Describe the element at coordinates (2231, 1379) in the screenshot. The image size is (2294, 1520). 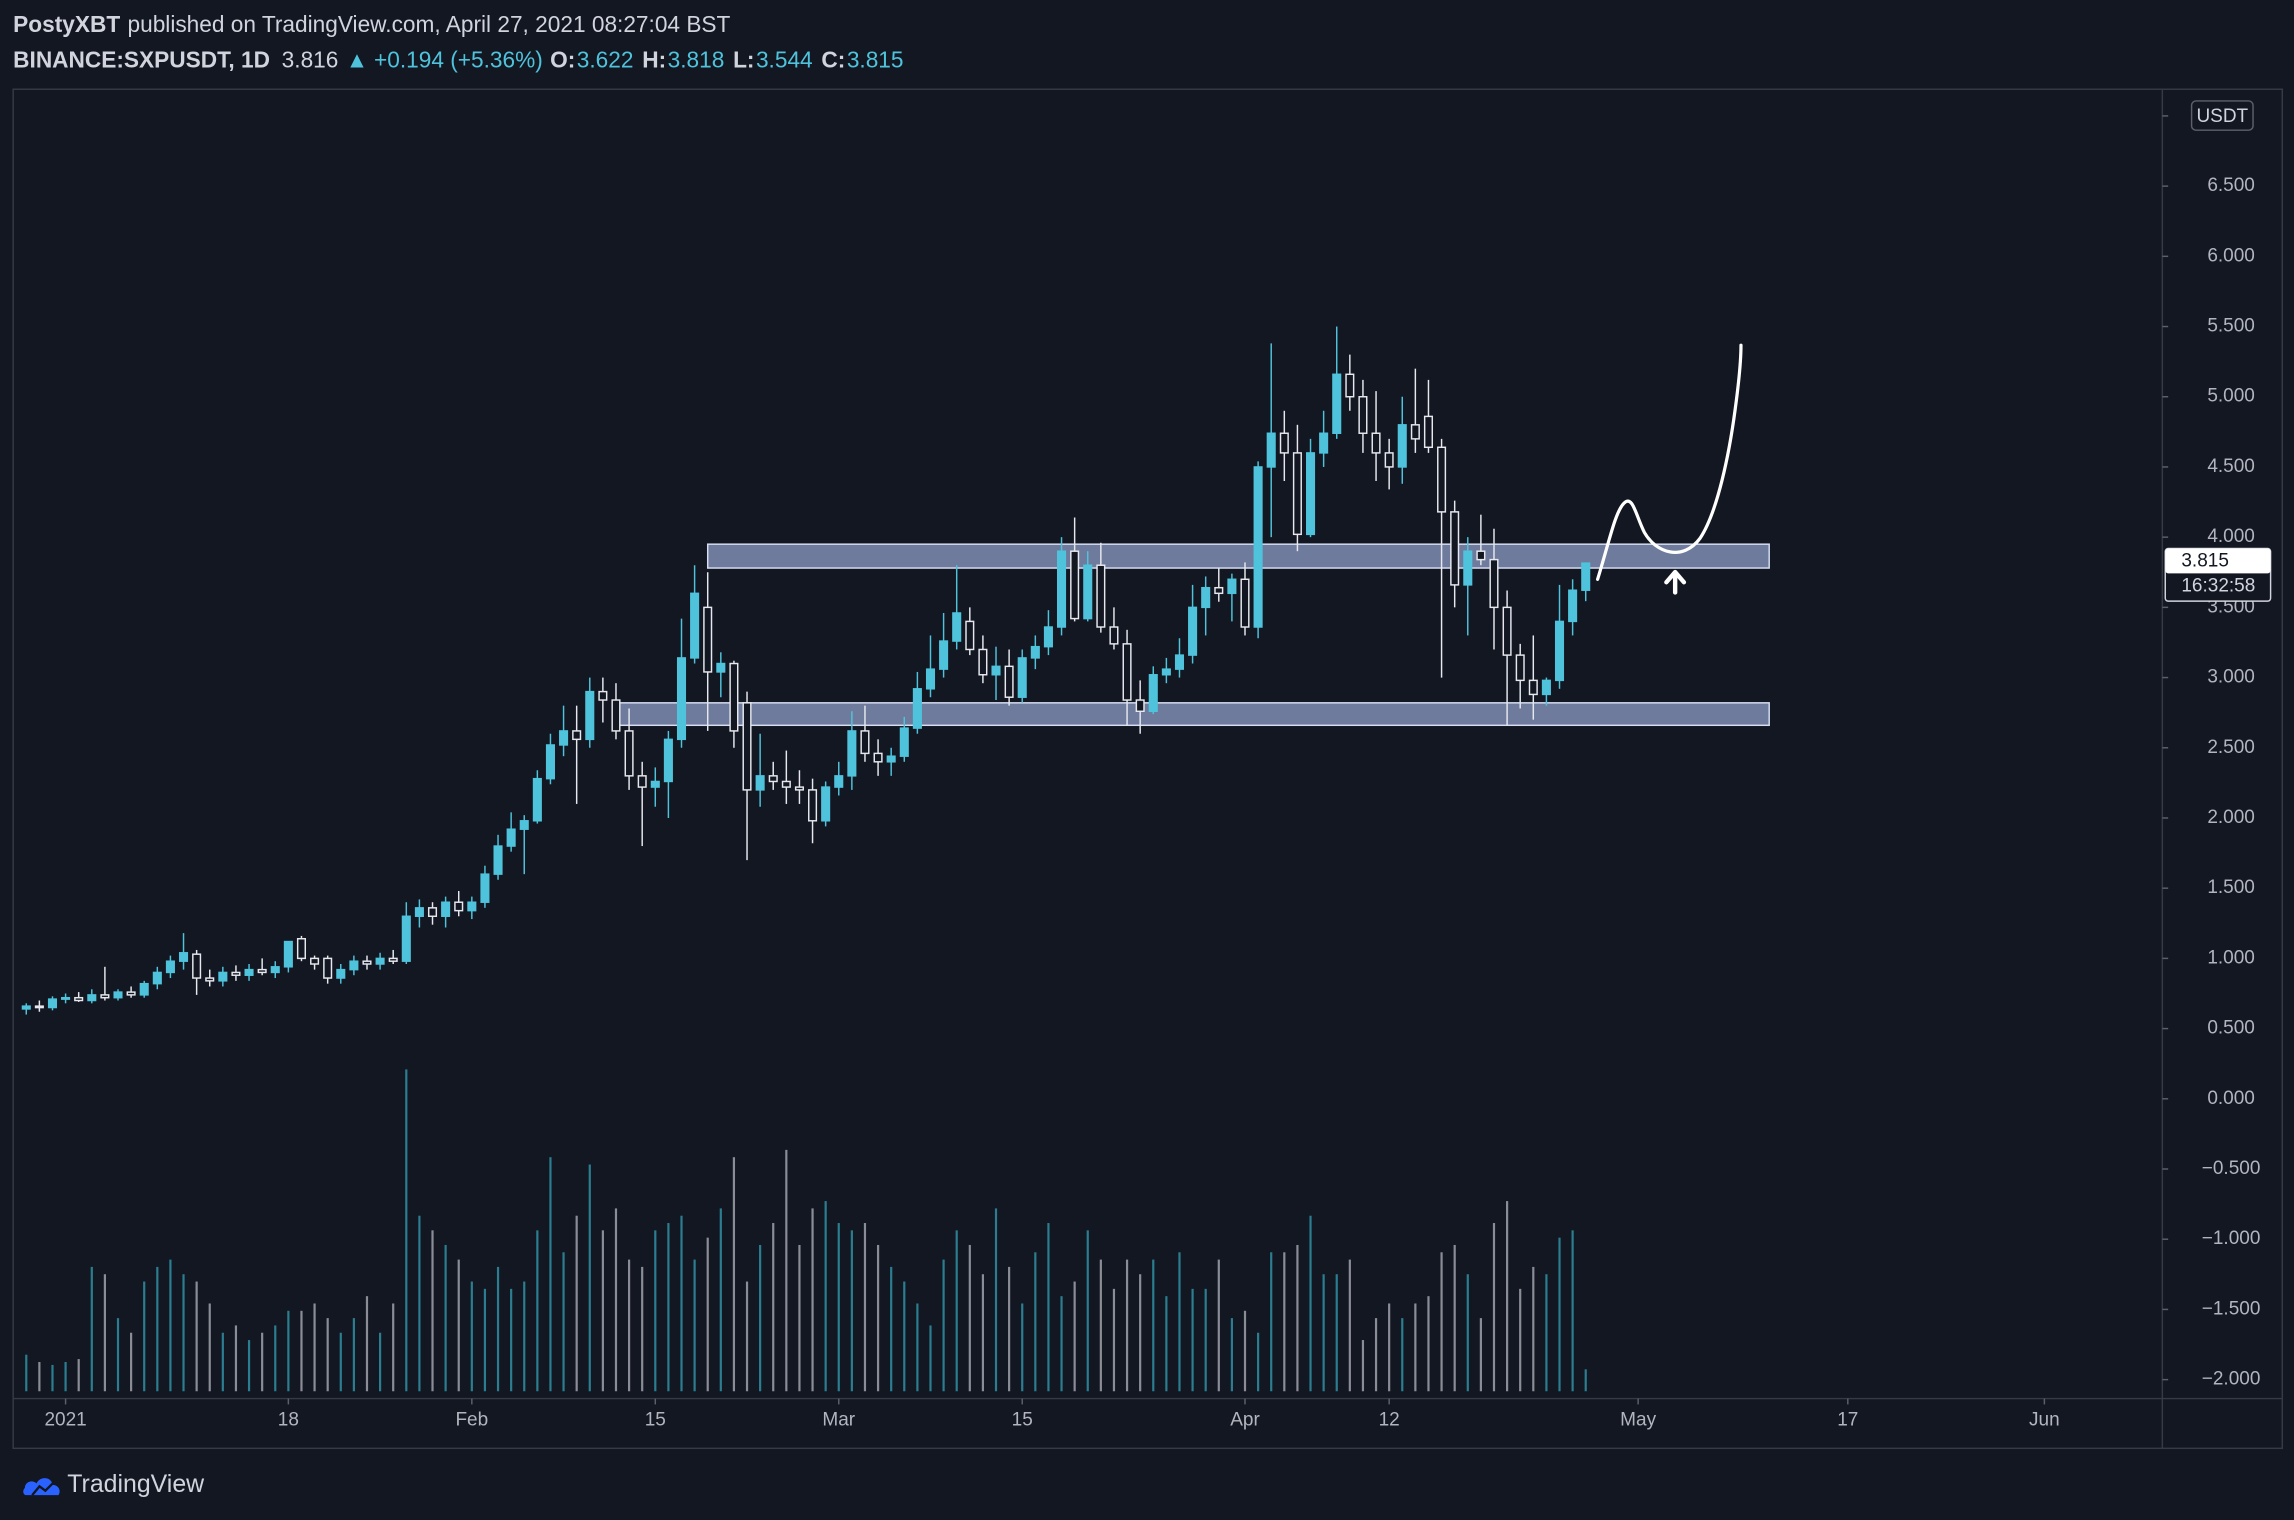
I see `y-tick-label: −2.000` at that location.